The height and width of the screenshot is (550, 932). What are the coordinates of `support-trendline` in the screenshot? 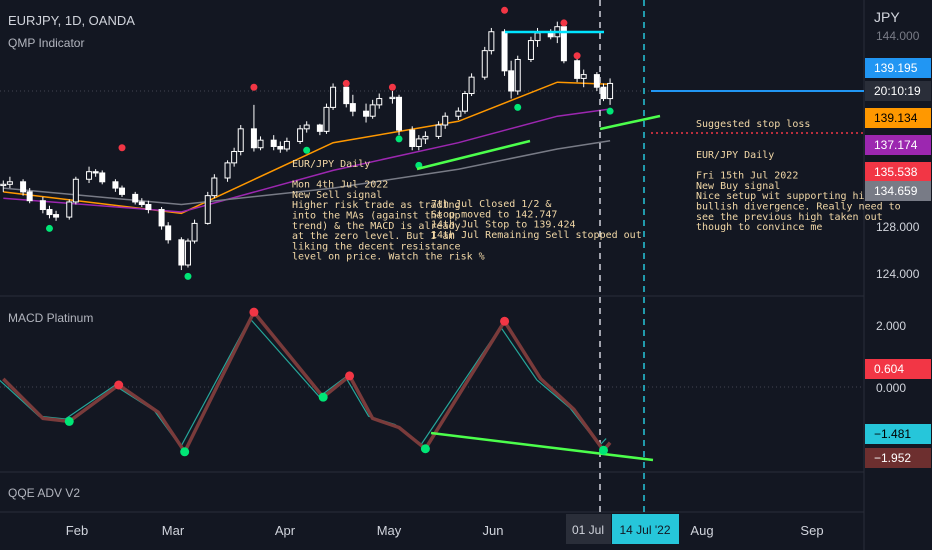 It's located at (473, 155).